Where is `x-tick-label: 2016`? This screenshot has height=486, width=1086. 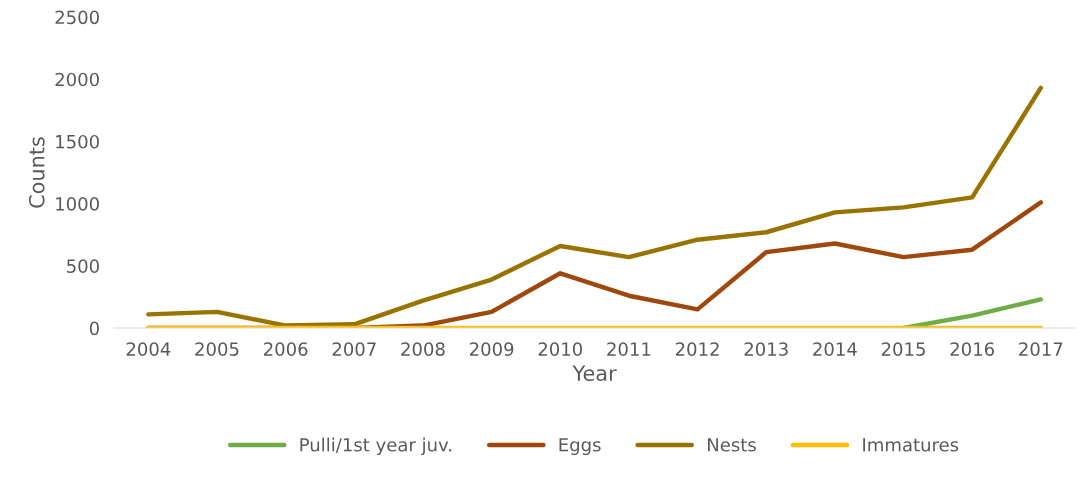 x-tick-label: 2016 is located at coordinates (972, 349).